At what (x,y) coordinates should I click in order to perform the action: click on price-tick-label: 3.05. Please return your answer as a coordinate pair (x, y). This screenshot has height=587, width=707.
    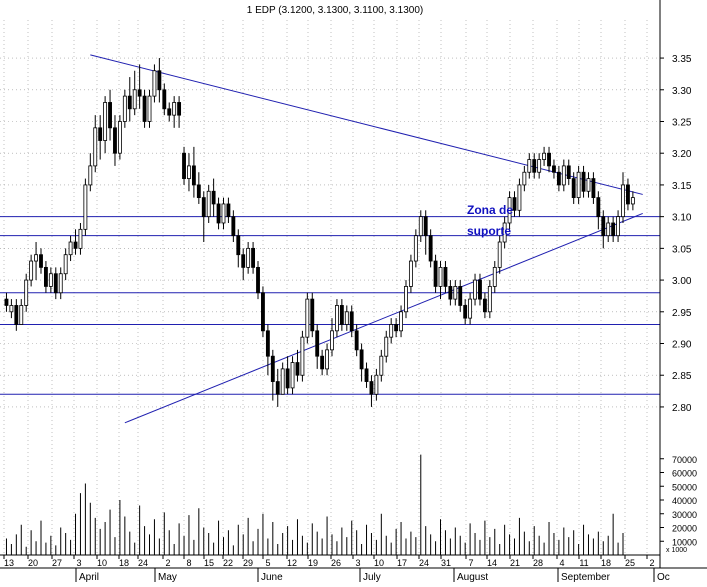
    Looking at the image, I should click on (682, 249).